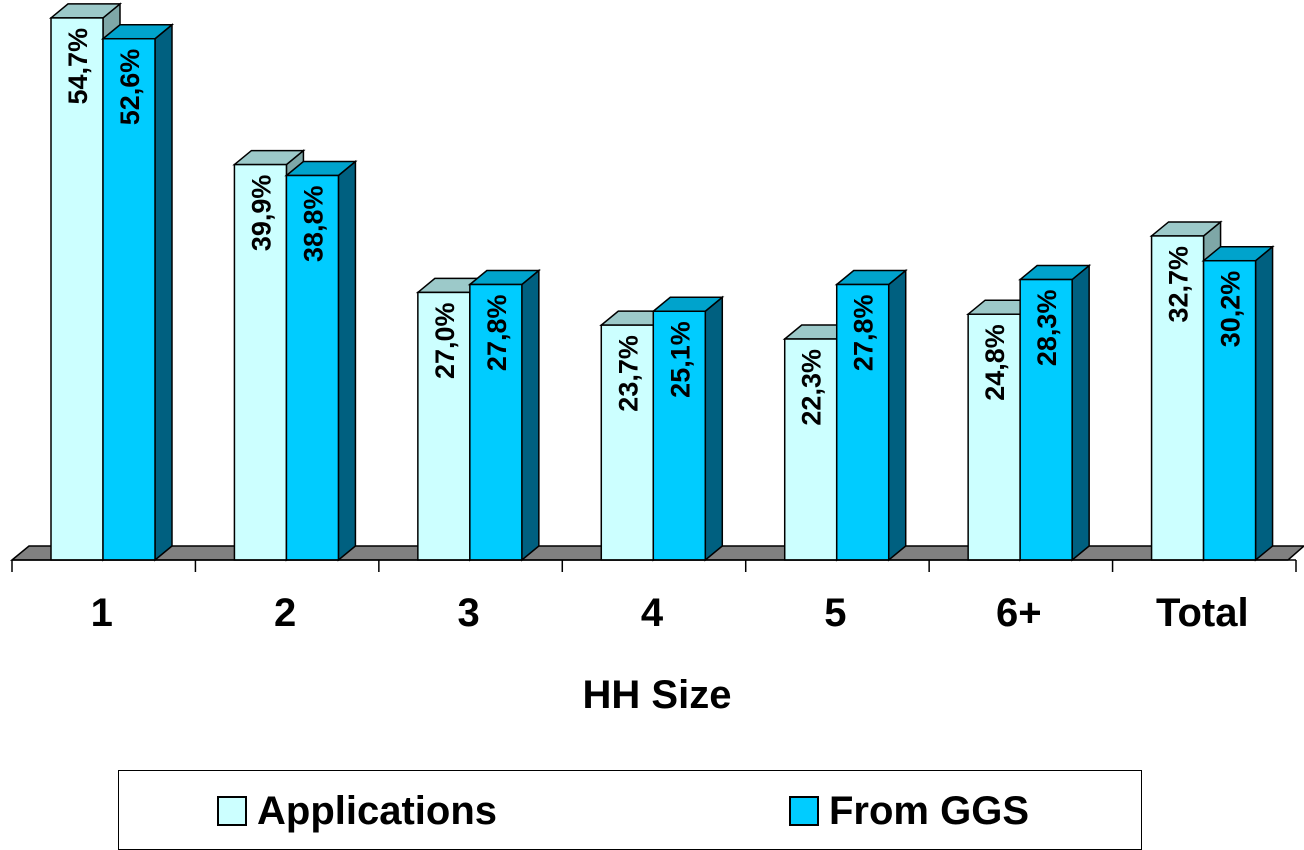  Describe the element at coordinates (130, 87) in the screenshot. I see `data-label: 52,6%` at that location.